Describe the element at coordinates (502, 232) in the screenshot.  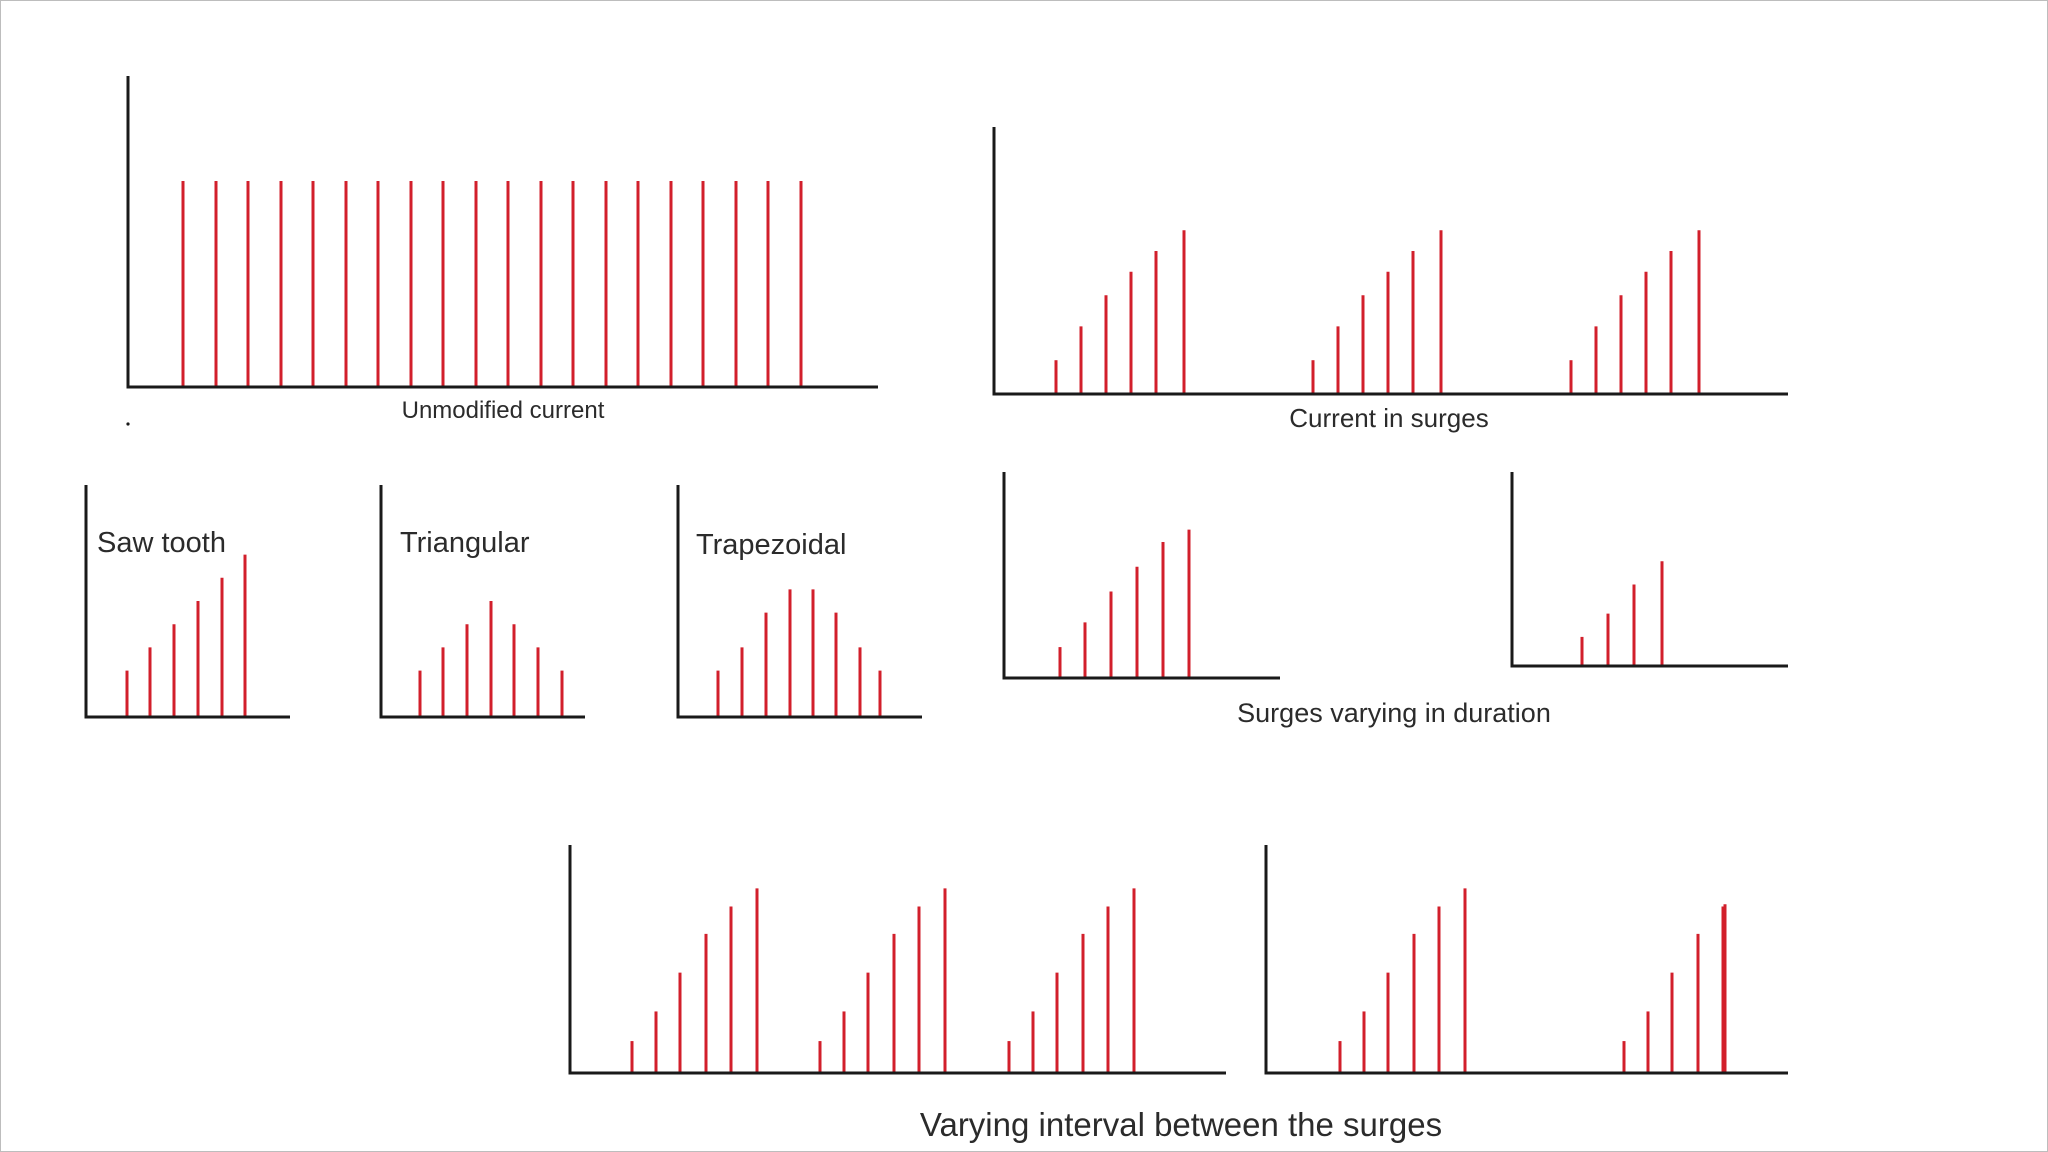
I see `chart-unmodified` at that location.